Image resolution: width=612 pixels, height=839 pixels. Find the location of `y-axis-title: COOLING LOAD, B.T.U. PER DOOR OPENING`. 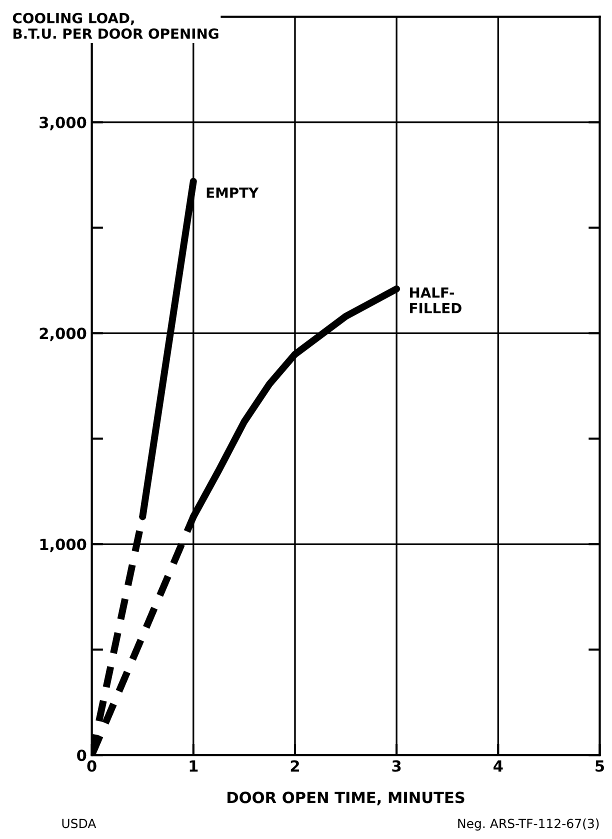

y-axis-title: COOLING LOAD, B.T.U. PER DOOR OPENING is located at coordinates (115, 25).